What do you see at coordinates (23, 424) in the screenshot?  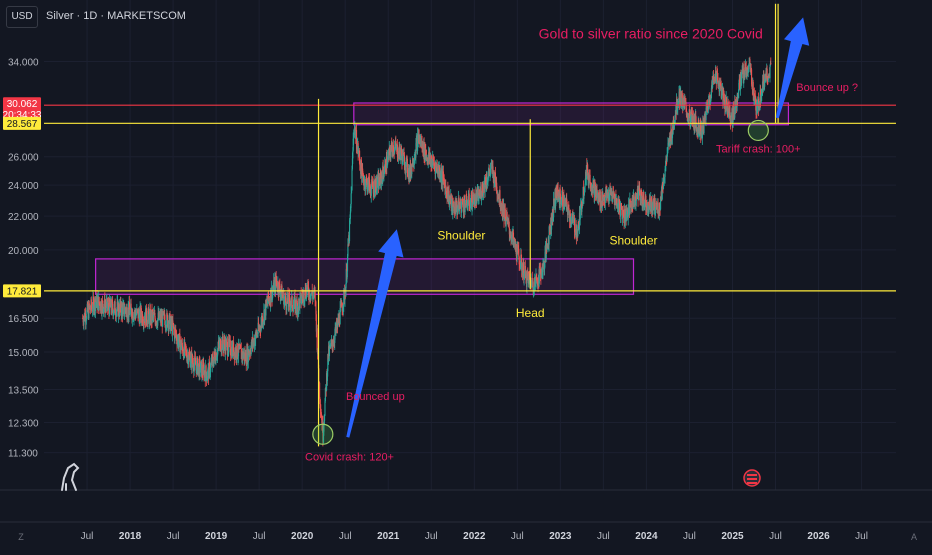 I see `y-tick-label: 12.300` at bounding box center [23, 424].